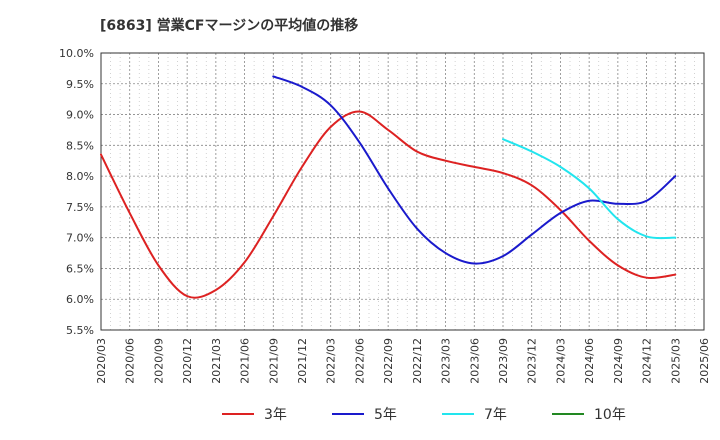  I want to click on y-tick-label: 7.0%, so click(80, 238).